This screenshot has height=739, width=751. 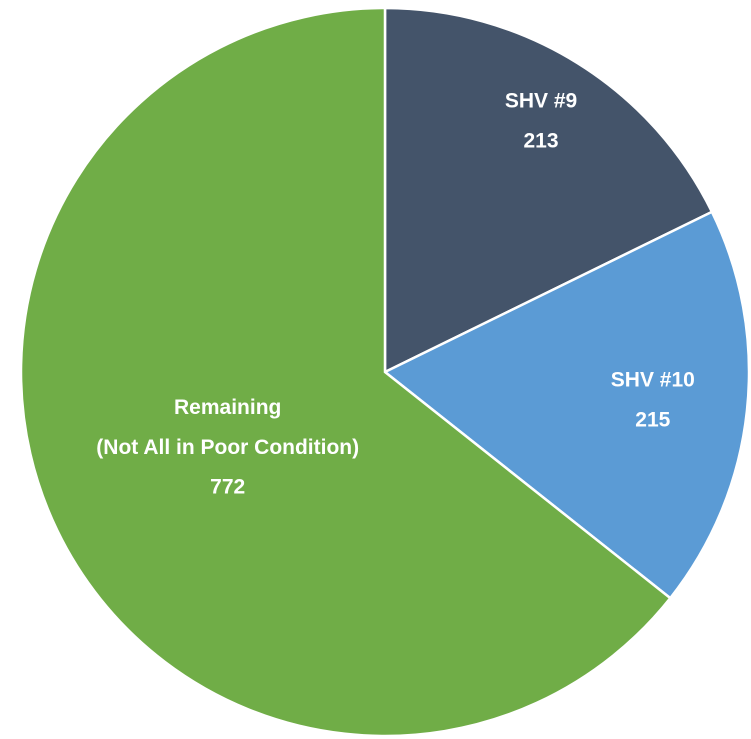 I want to click on data-label-value: 215, so click(x=652, y=419).